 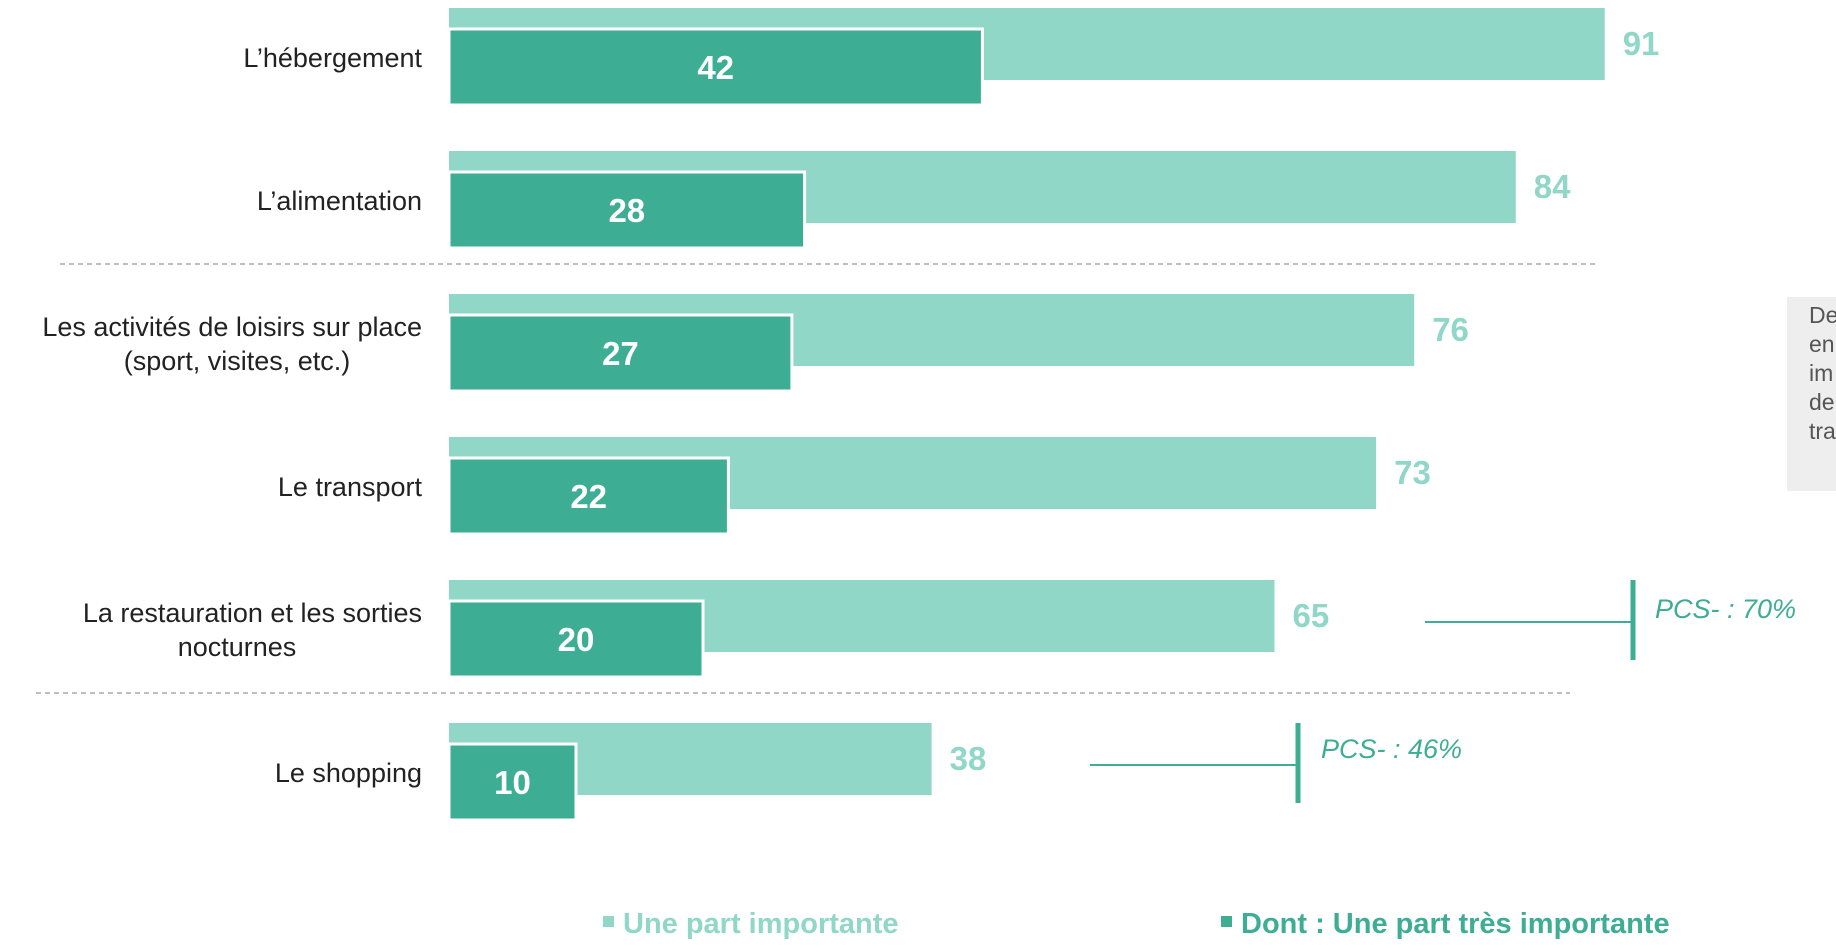 I want to click on category-label: La restauration et les sorties, so click(x=252, y=613).